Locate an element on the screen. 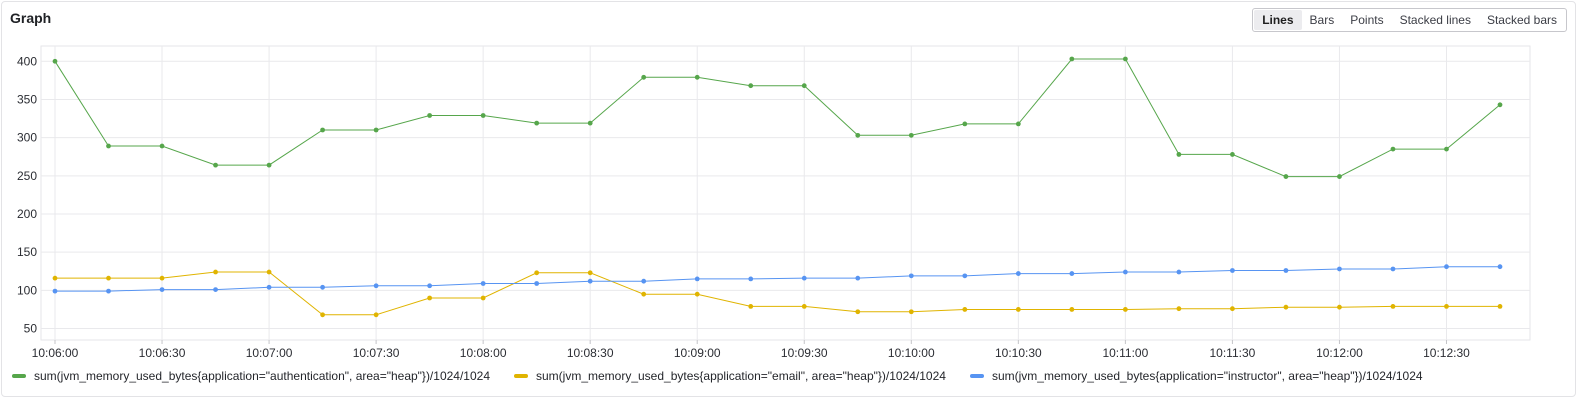 The height and width of the screenshot is (400, 1579). x-tick-label: 10:11:30 is located at coordinates (1232, 353).